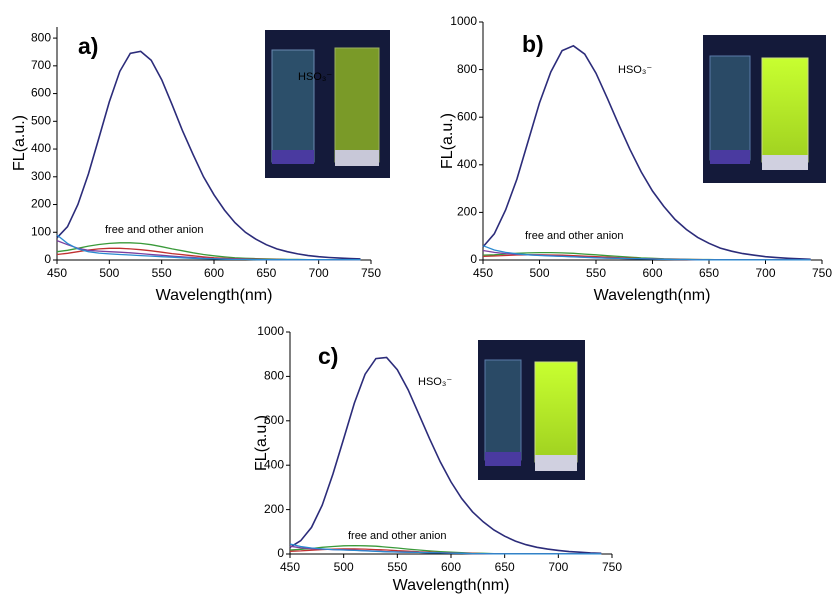 This screenshot has width=840, height=595. Describe the element at coordinates (41, 65) in the screenshot. I see `y-tick-label: 700` at that location.